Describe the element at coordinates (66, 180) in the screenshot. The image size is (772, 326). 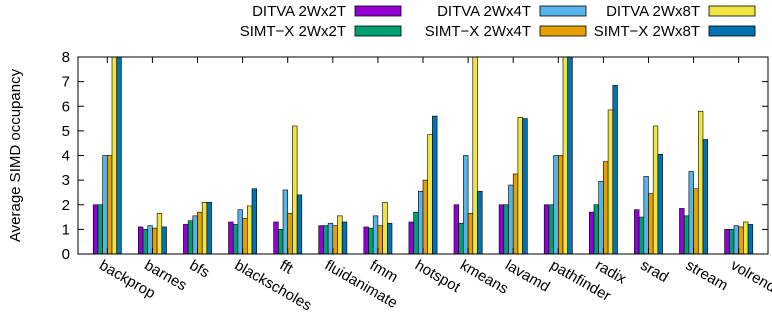
I see `y-tick-label: 3` at that location.